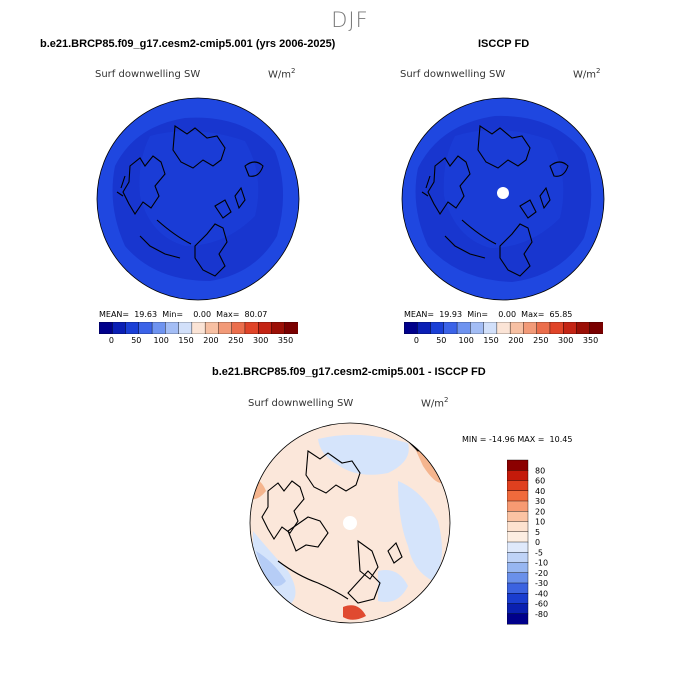 This screenshot has width=700, height=700. I want to click on right-pole-hole, so click(503, 193).